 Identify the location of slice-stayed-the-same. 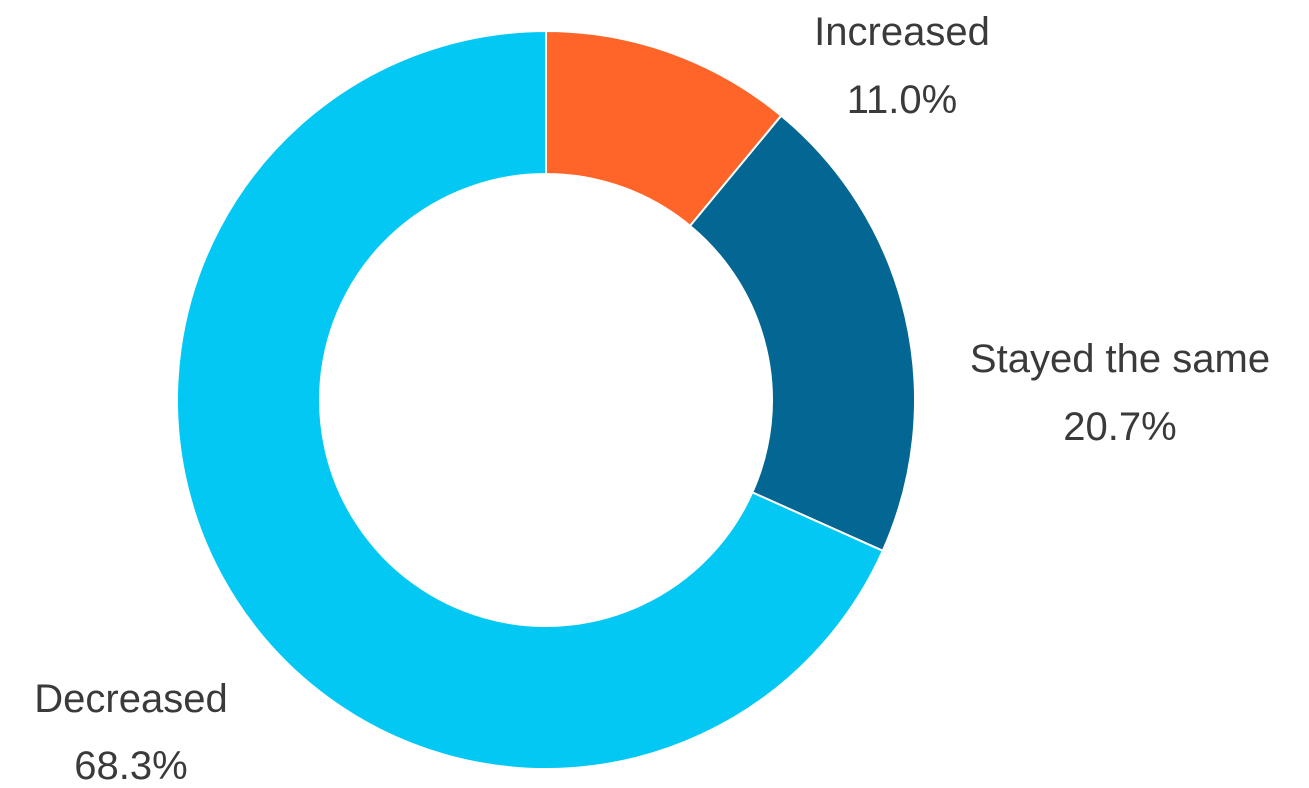
(802, 333).